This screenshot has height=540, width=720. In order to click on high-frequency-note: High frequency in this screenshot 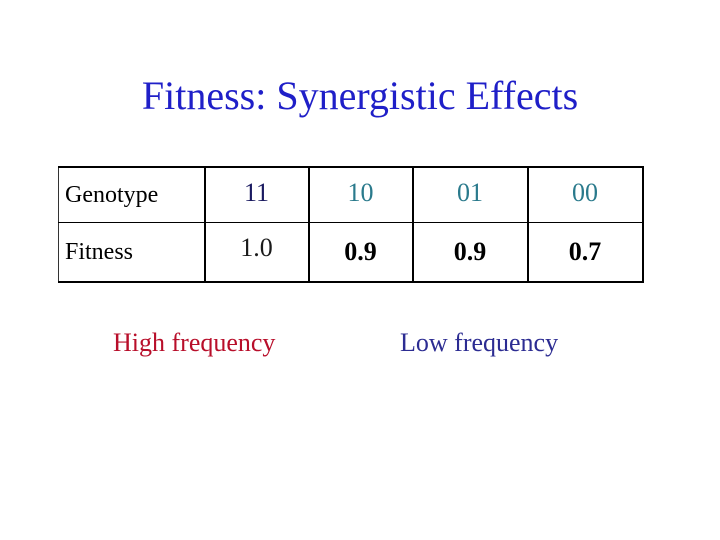, I will do `click(194, 342)`.